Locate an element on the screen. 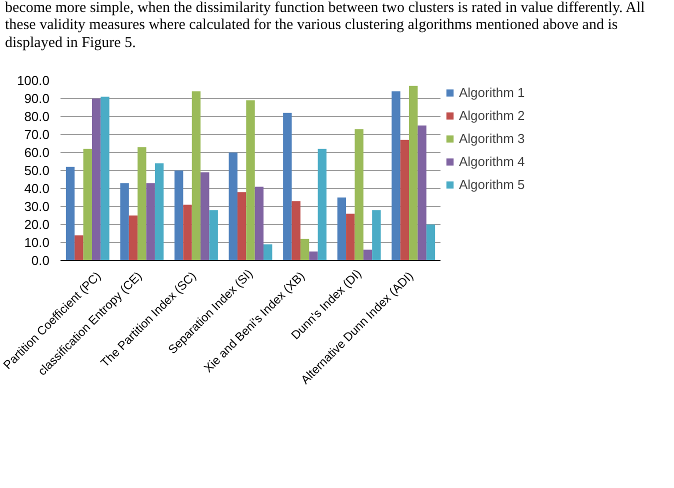  text: become more simple, when the dissimilarity function between two clusters is rated in value differently. All these validity measures where calculated for the various clustering algorithms mentioned above and is displayed in Figure 5. is located at coordinates (325, 26).